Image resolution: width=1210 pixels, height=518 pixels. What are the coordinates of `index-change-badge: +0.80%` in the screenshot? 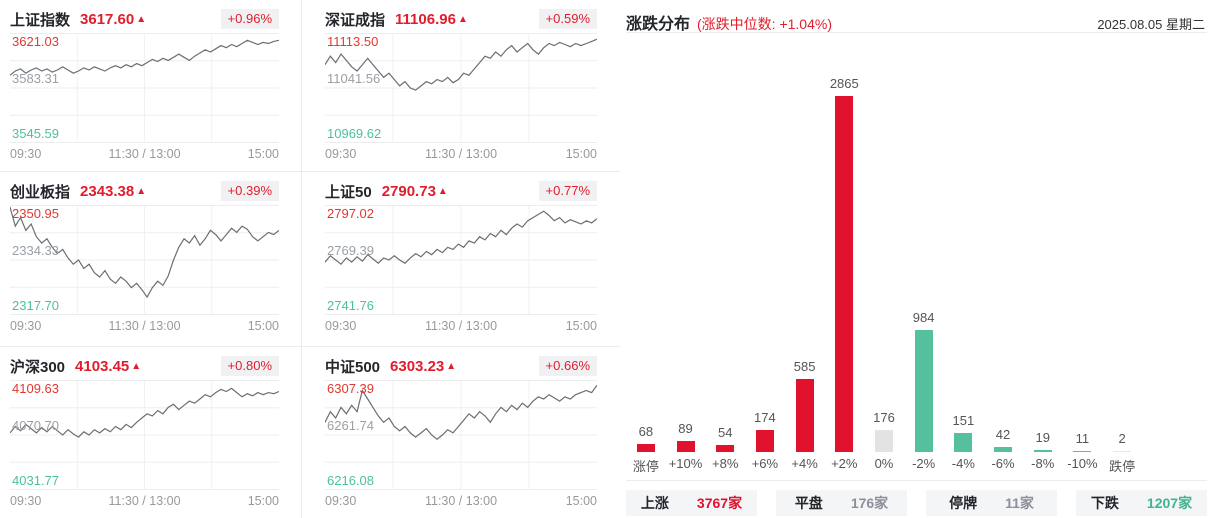 It's located at (249, 366).